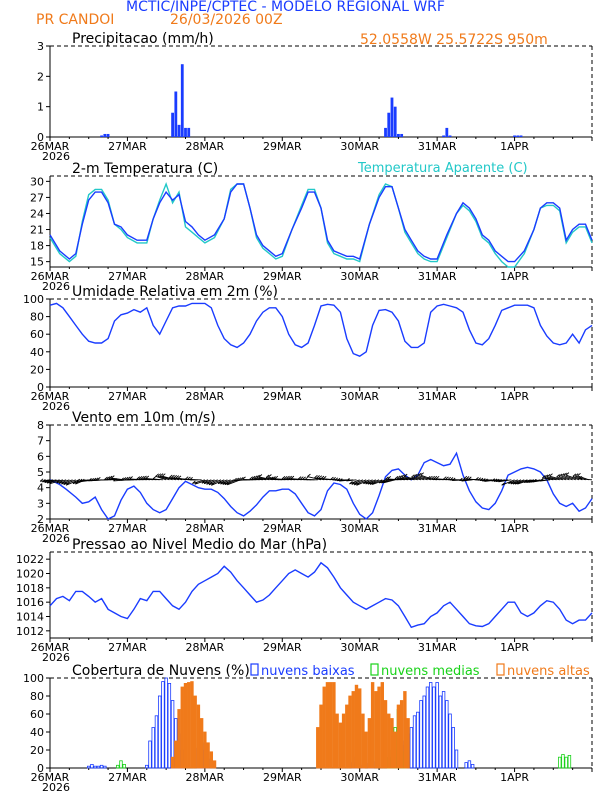  What do you see at coordinates (30, 574) in the screenshot?
I see `y-tick-label: 1020` at bounding box center [30, 574].